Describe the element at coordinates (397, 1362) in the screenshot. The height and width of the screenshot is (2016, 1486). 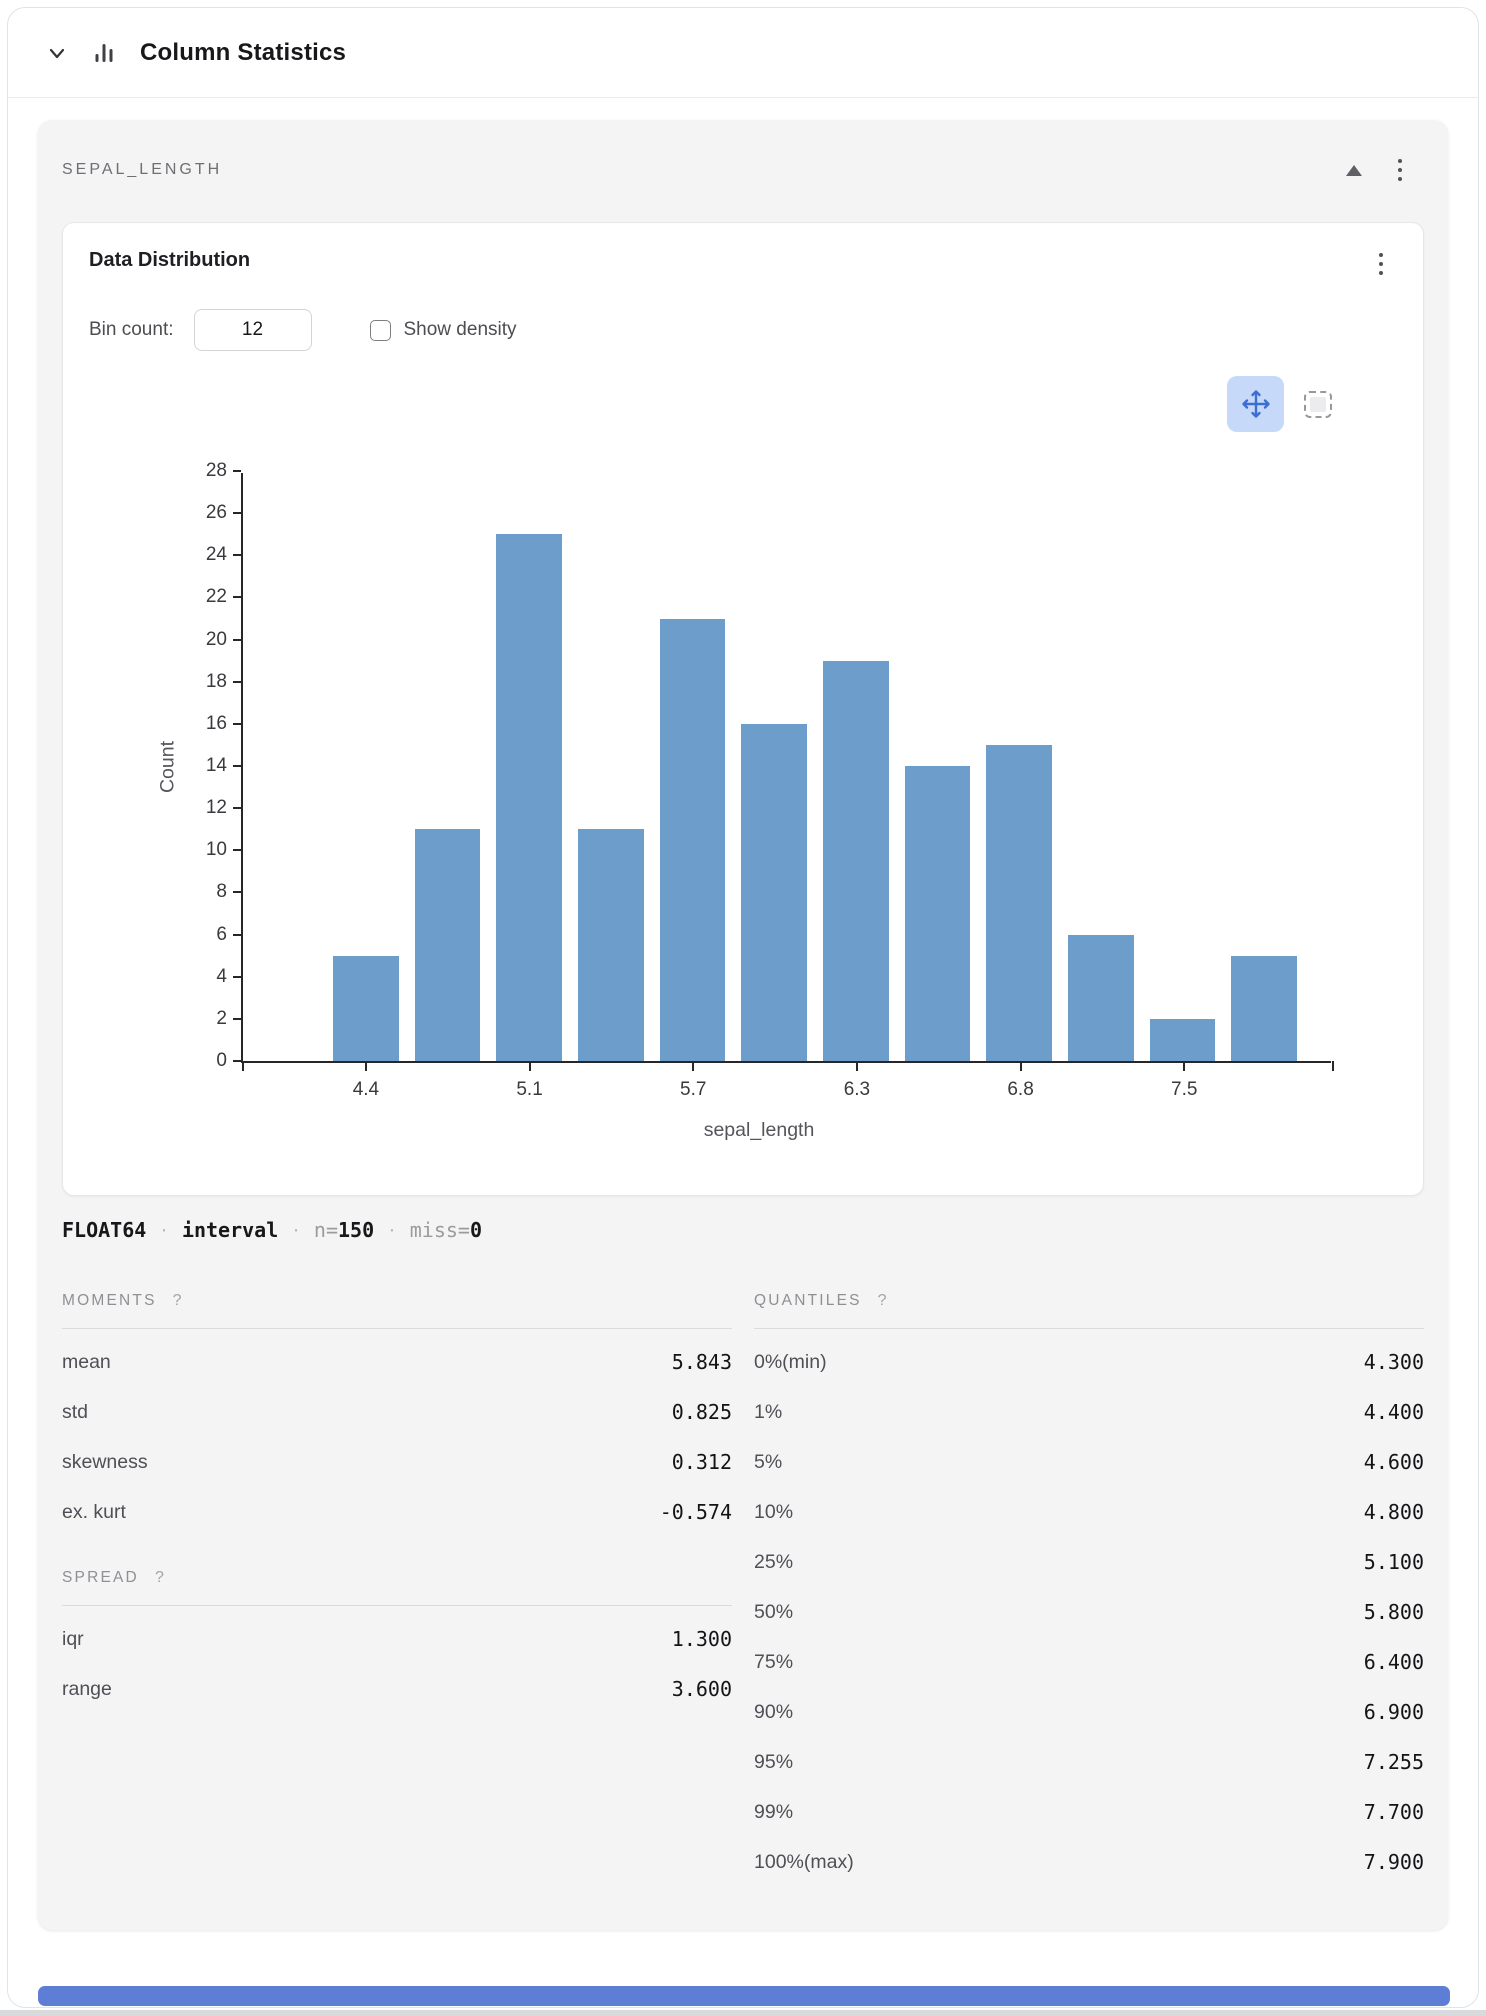
I see `stat-row: mean 5.843` at that location.